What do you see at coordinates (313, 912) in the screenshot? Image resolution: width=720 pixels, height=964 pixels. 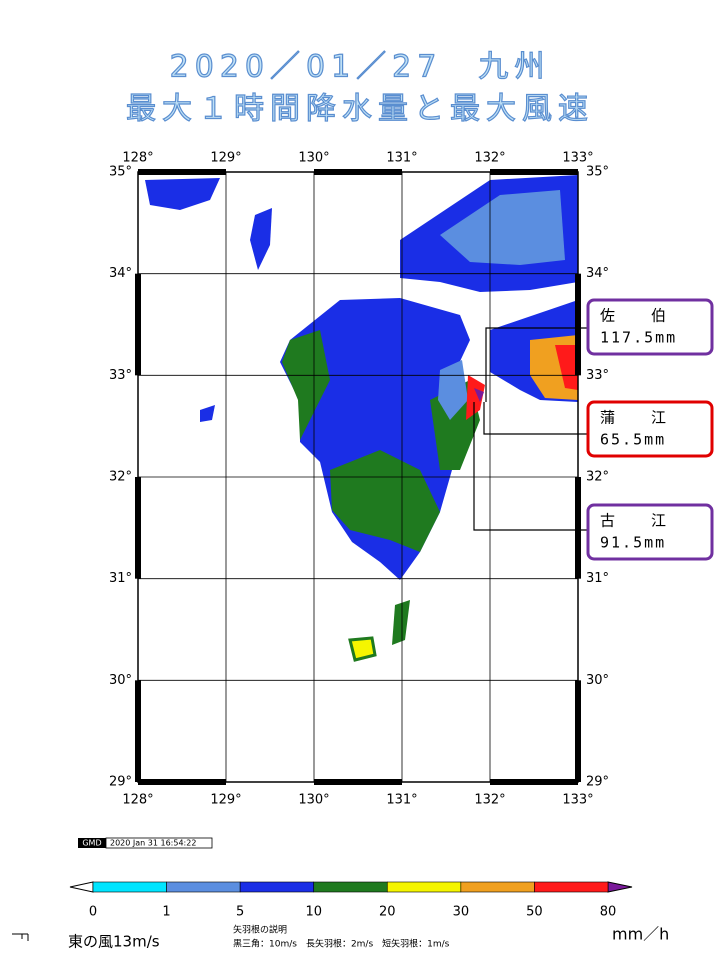 I see `colorbar-label: 10` at bounding box center [313, 912].